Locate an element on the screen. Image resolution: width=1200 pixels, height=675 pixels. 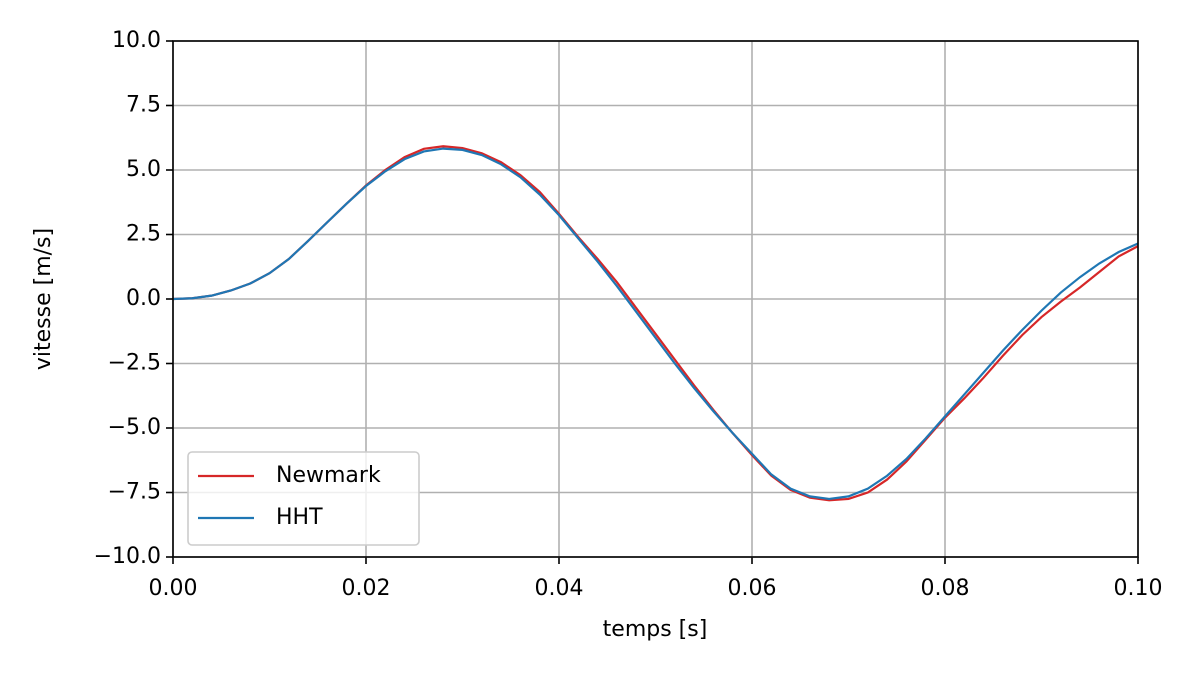
y-tick-label: −10.0 is located at coordinates (127, 556).